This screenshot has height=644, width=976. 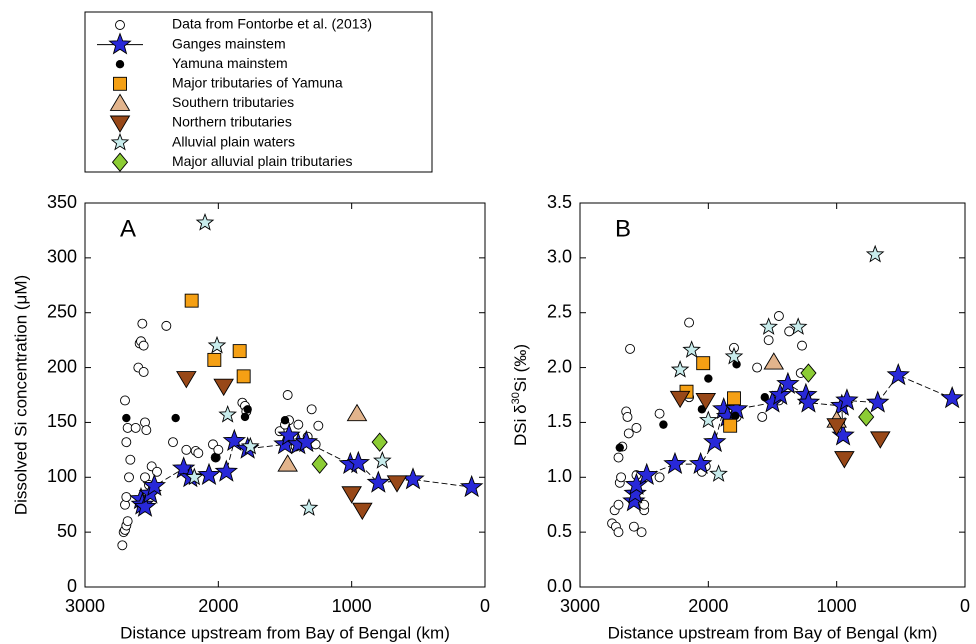 I want to click on legend-label: Data from Fontorbe et al. (2013), so click(x=272, y=24).